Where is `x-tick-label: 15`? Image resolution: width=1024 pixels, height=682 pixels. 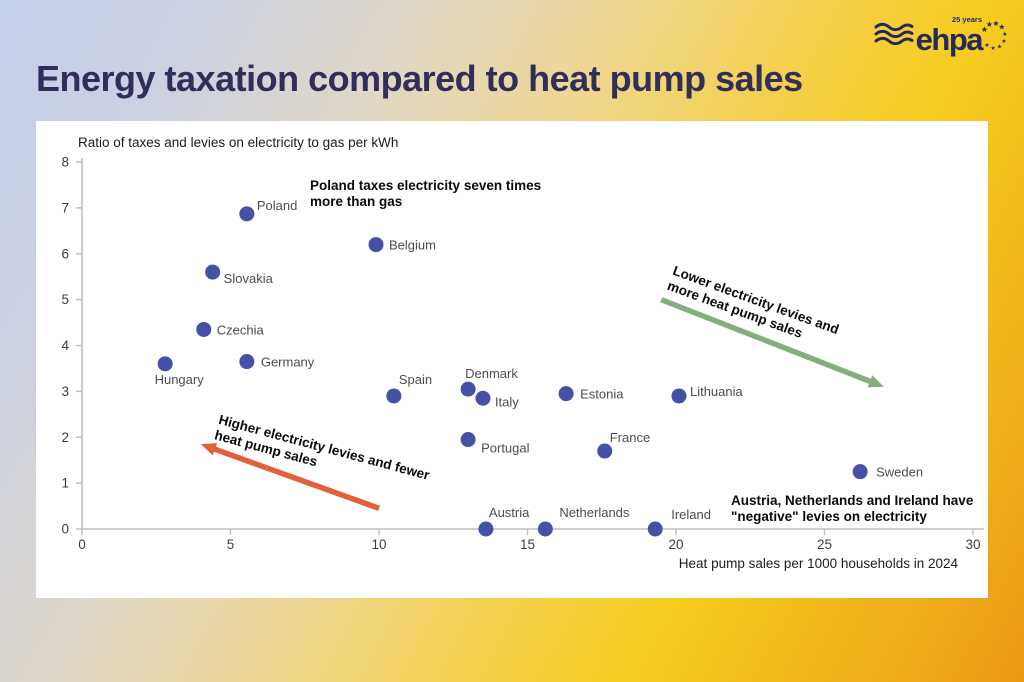
x-tick-label: 15 is located at coordinates (527, 544).